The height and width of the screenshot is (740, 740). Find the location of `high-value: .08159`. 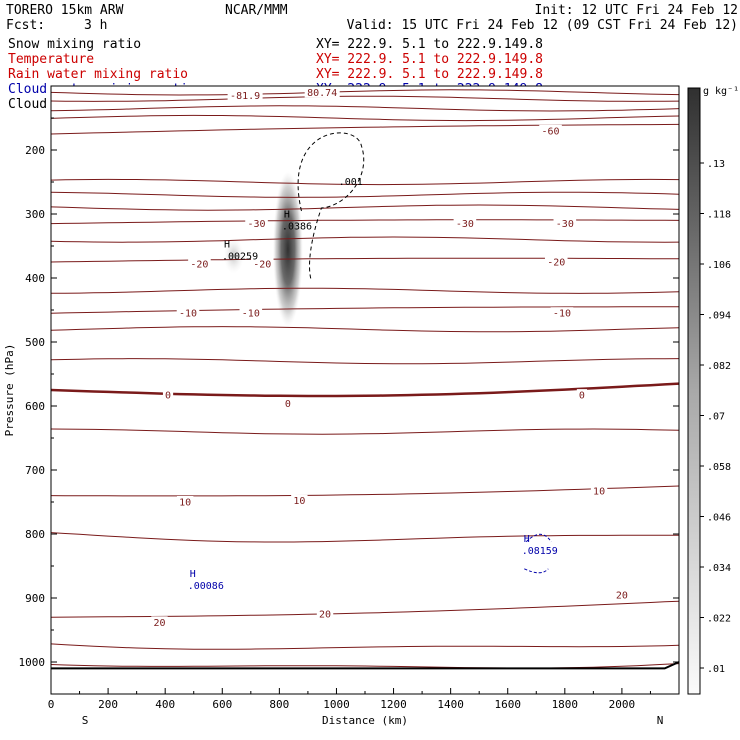

high-value: .08159 is located at coordinates (540, 551).